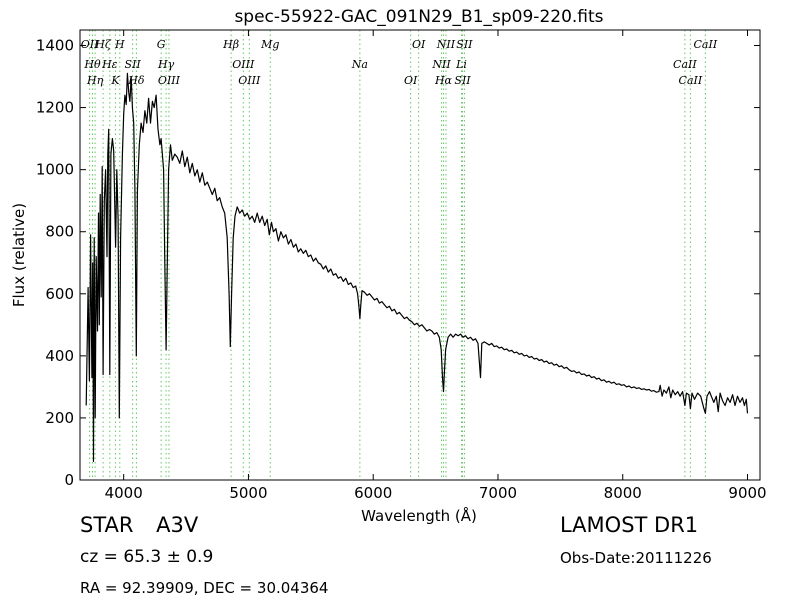 This screenshot has height=600, width=800. What do you see at coordinates (147, 557) in the screenshot?
I see `redshift-cz: cz = 65.3 ± 0.9` at bounding box center [147, 557].